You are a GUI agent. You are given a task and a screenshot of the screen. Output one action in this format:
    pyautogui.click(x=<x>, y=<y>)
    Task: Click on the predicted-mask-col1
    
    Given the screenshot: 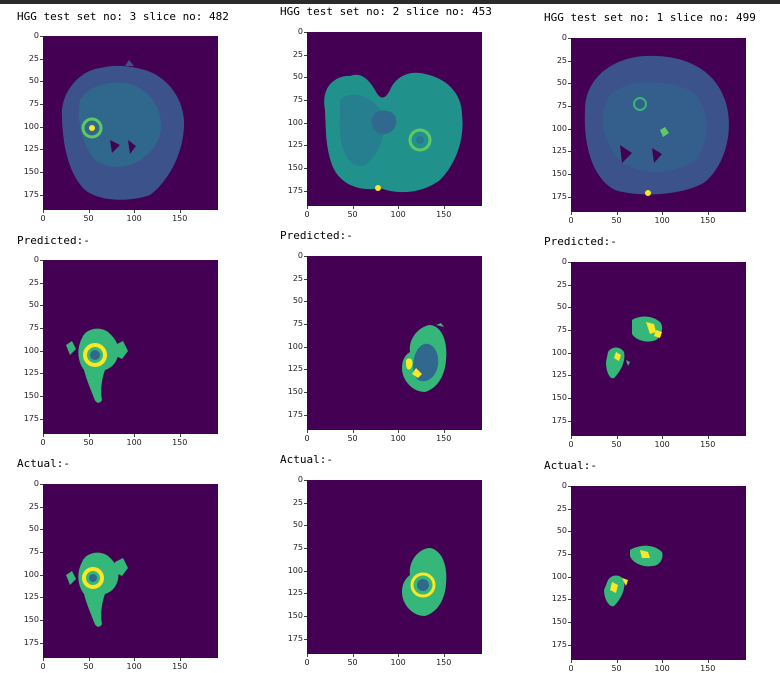 What is the action you would take?
    pyautogui.click(x=97, y=365)
    